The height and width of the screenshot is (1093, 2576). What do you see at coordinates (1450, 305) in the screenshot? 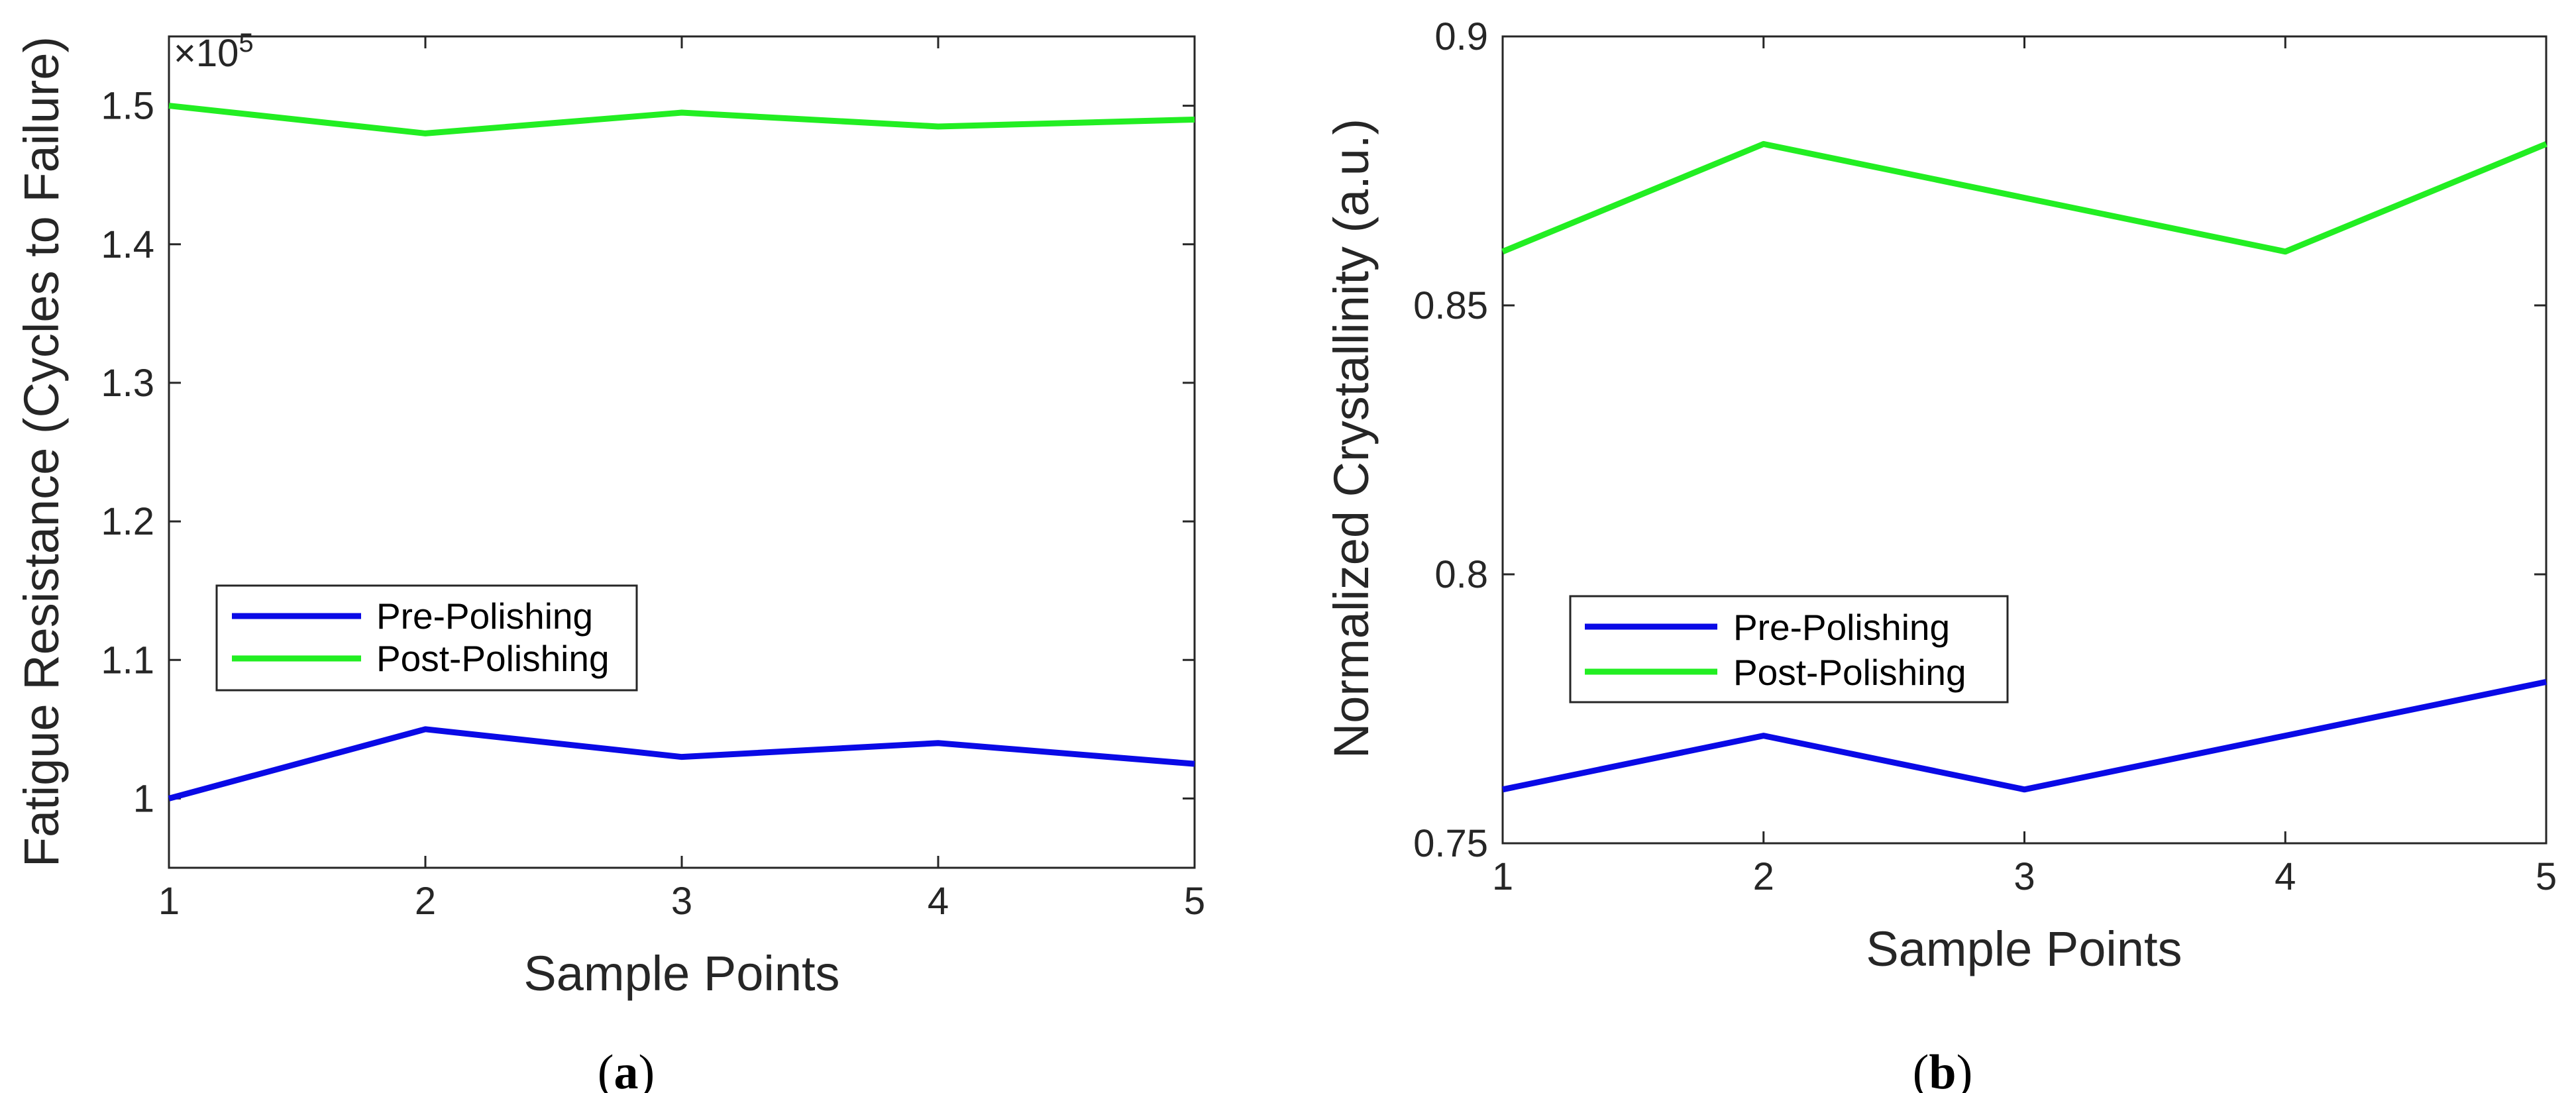
I see `y-tick-label-b: 0.85` at bounding box center [1450, 305].